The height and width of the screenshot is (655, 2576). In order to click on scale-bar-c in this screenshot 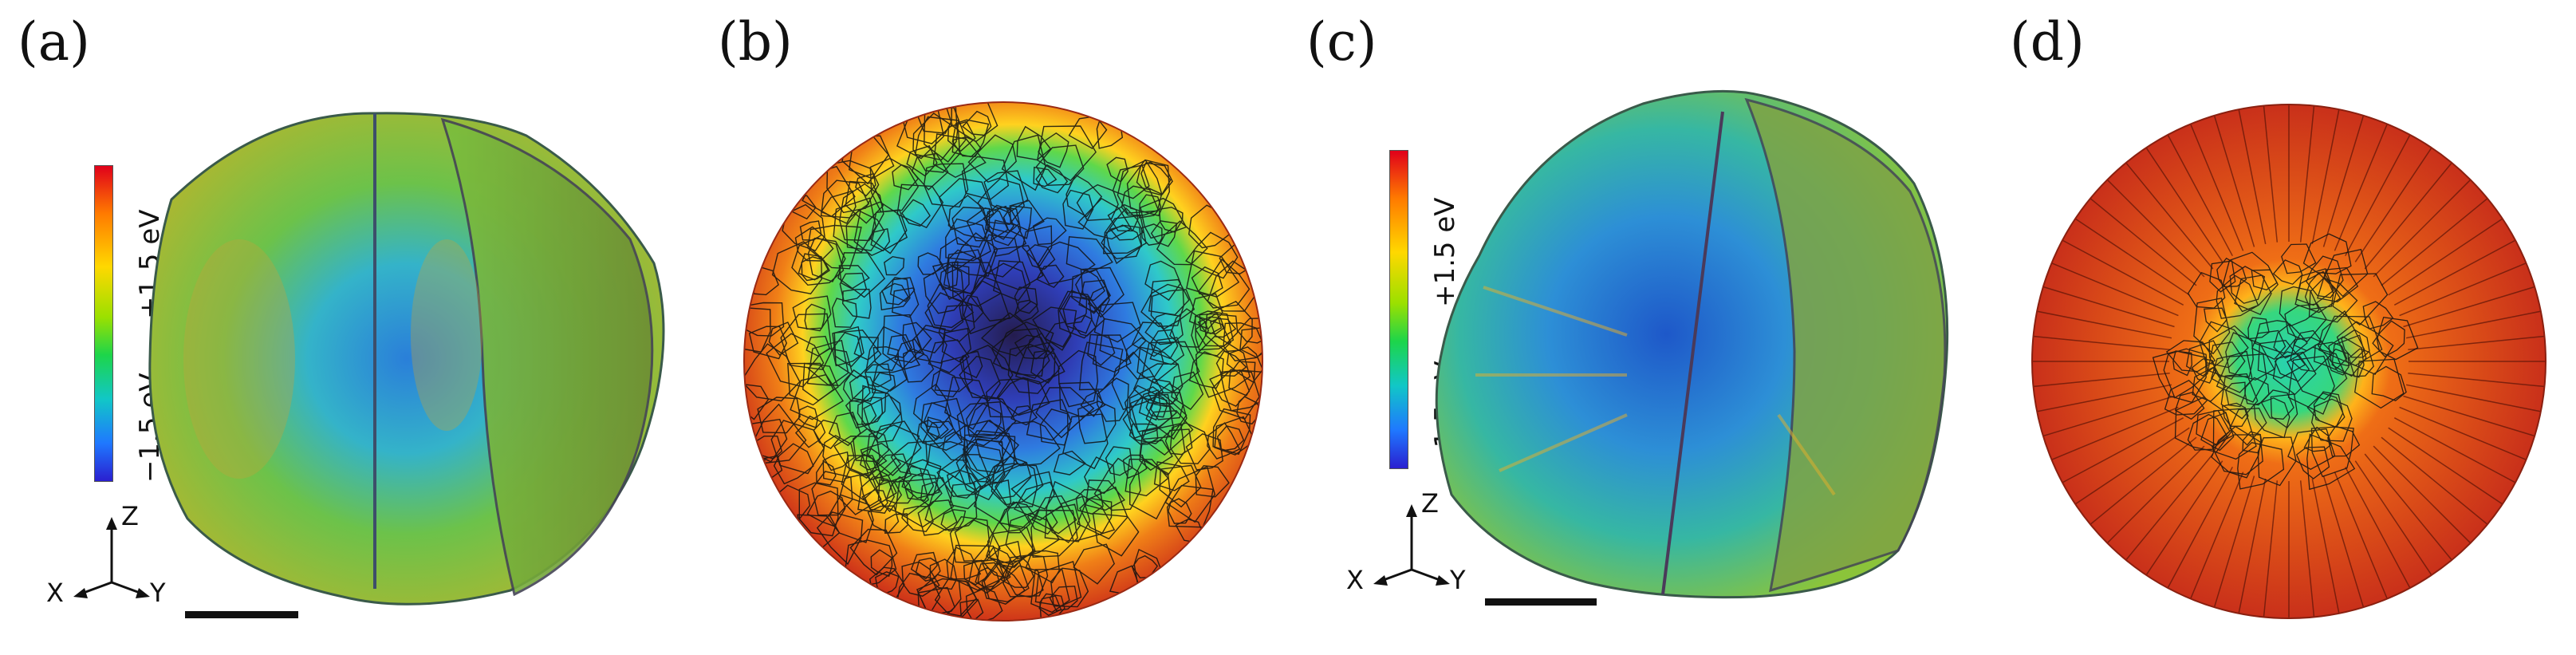, I will do `click(1541, 602)`.